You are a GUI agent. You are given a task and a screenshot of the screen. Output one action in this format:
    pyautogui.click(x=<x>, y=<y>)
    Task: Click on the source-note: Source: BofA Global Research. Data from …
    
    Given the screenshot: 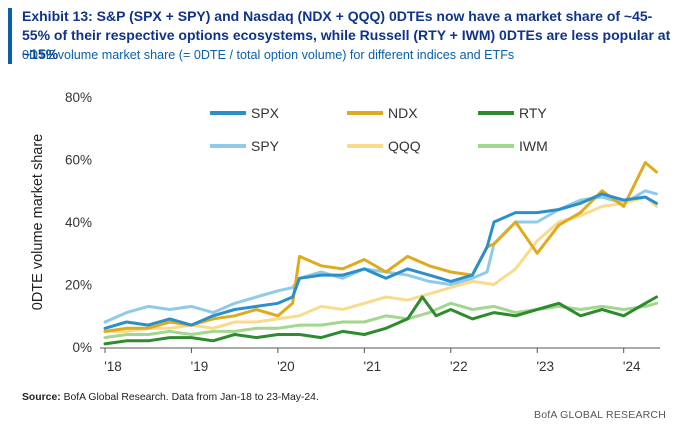 What is the action you would take?
    pyautogui.click(x=170, y=397)
    